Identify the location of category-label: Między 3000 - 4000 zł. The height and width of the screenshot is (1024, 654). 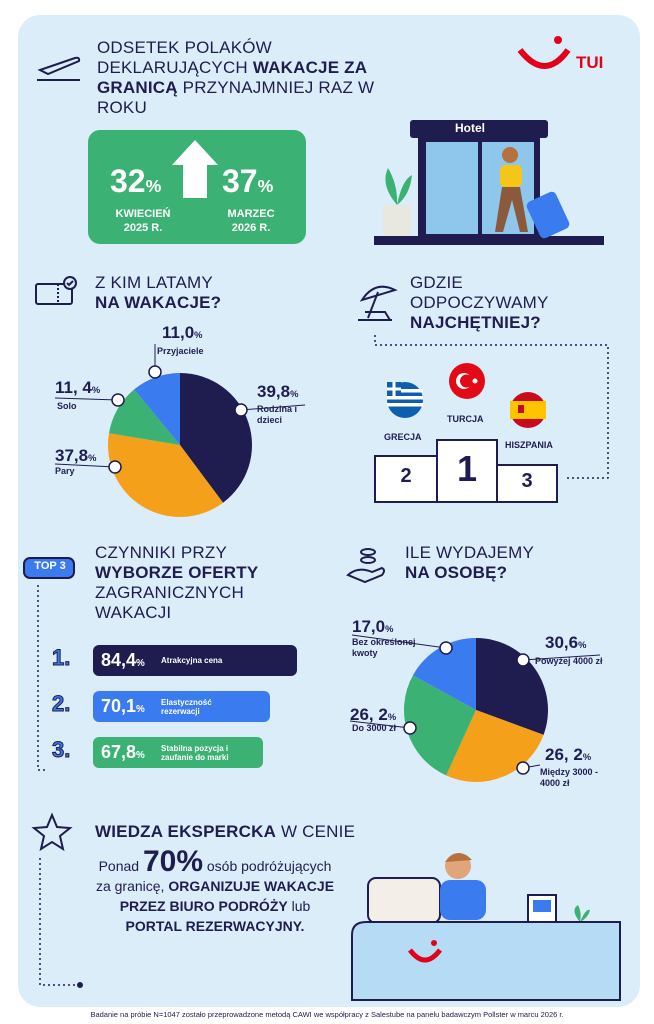
(569, 777).